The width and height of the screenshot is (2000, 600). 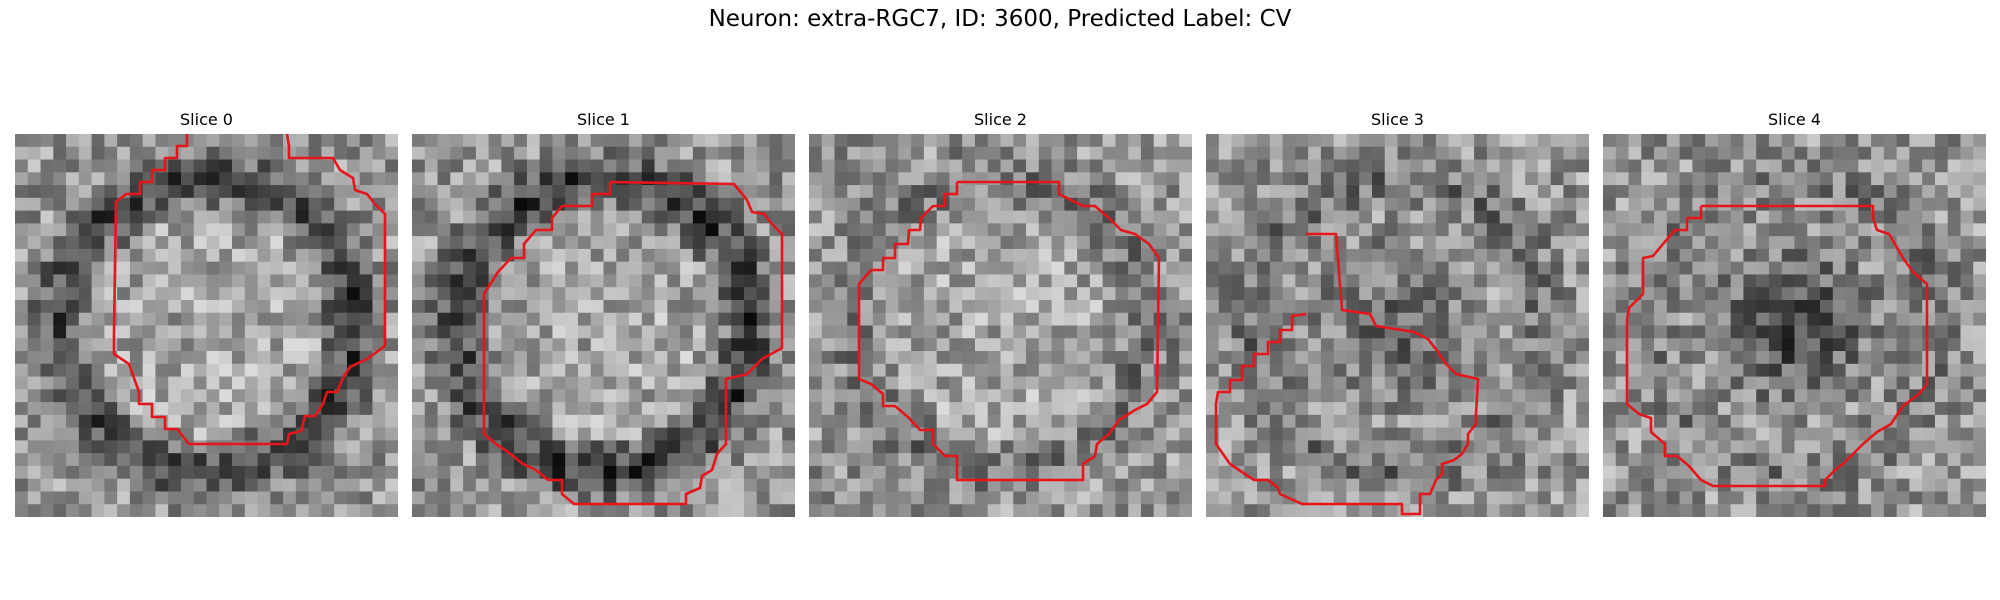 I want to click on slice-panel-3: Slice 3, so click(x=1397, y=313).